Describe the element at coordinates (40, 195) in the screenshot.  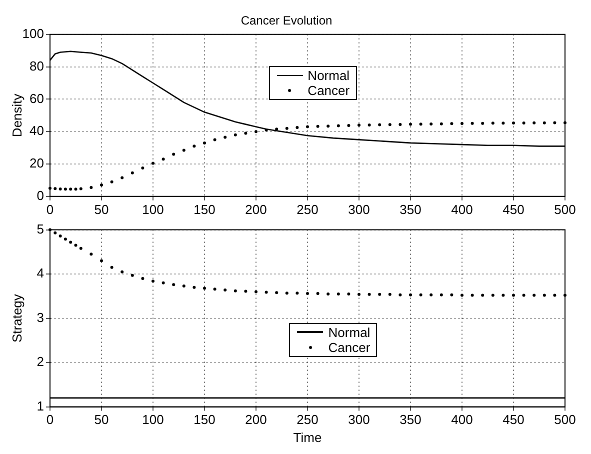
I see `y-tick-label: 0` at that location.